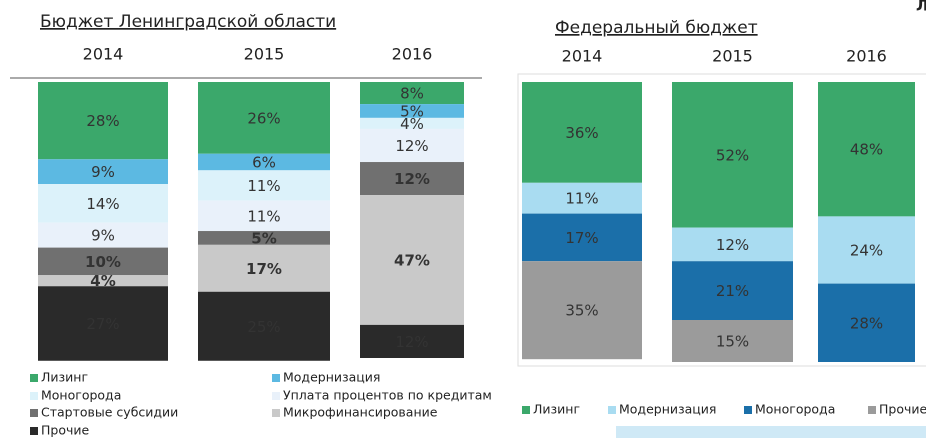  I want to click on data-label: 15%, so click(732, 342).